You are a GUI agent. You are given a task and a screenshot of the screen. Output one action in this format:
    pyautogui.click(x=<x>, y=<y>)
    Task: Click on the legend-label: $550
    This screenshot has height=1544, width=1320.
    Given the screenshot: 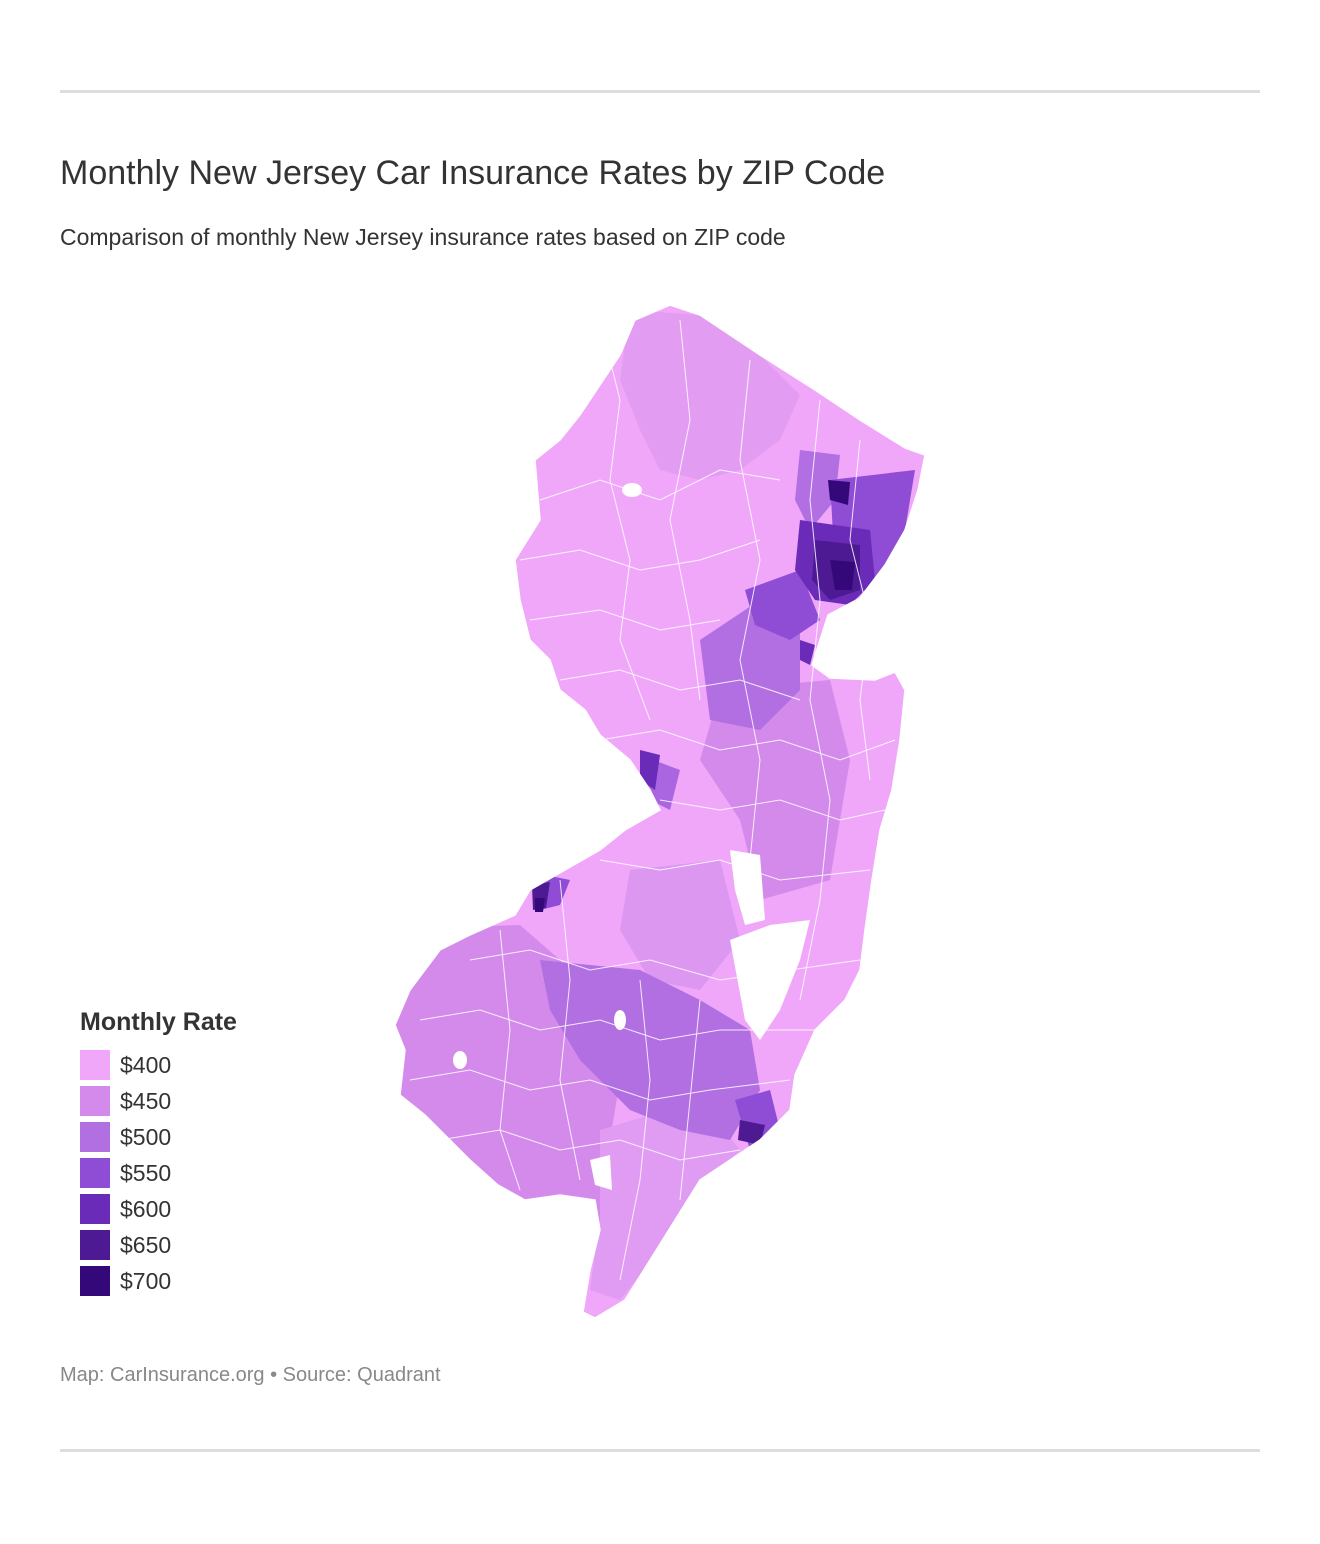 What is the action you would take?
    pyautogui.click(x=146, y=1172)
    